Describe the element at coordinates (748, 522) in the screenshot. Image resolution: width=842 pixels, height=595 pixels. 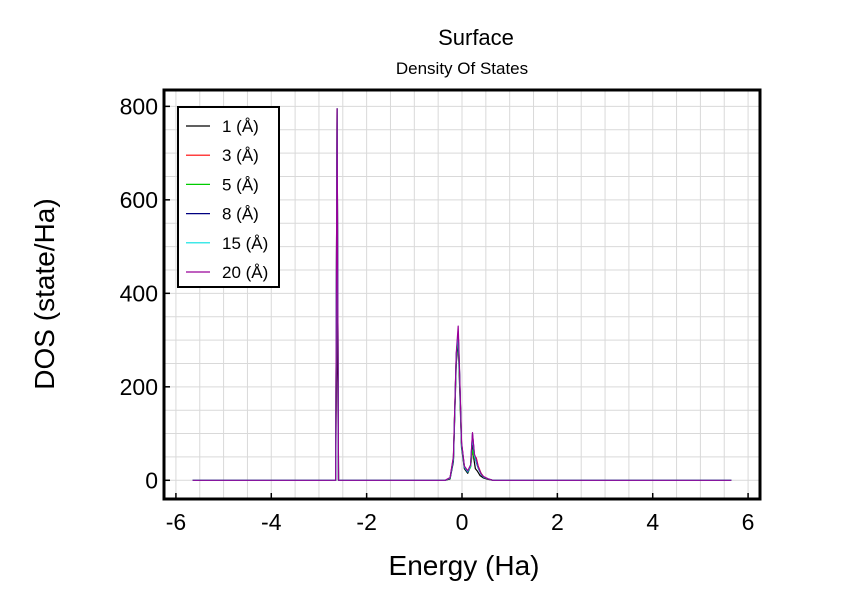
I see `x-tick-label: 6` at that location.